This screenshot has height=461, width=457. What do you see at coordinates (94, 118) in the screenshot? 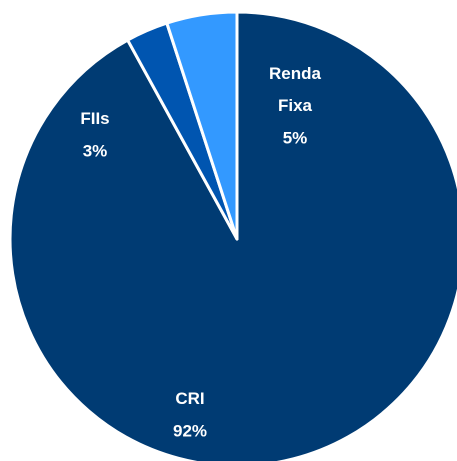
I see `slice-category-label: FIIs` at bounding box center [94, 118].